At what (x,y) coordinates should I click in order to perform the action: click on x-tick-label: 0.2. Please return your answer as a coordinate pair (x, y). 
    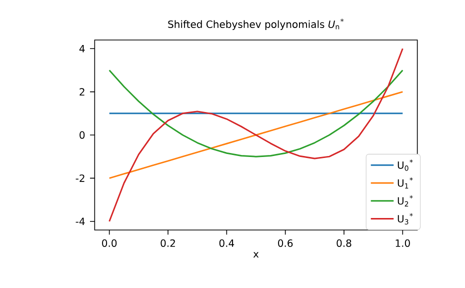
    Looking at the image, I should click on (167, 243).